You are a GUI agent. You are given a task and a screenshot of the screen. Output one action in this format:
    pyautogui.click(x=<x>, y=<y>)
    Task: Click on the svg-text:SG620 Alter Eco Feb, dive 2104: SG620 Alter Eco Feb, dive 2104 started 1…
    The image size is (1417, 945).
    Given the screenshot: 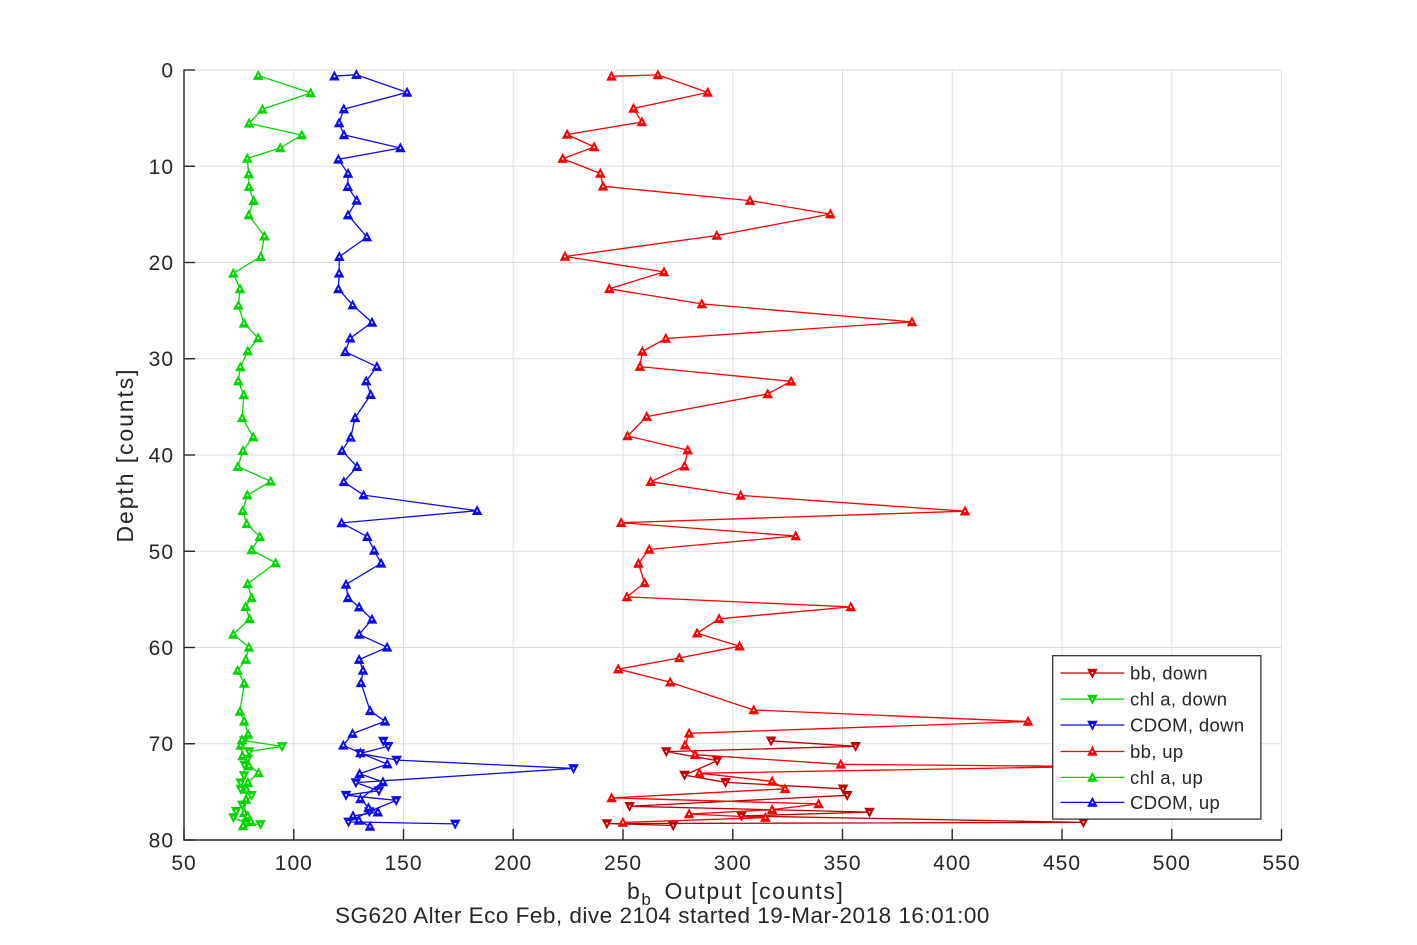 What is the action you would take?
    pyautogui.click(x=662, y=915)
    